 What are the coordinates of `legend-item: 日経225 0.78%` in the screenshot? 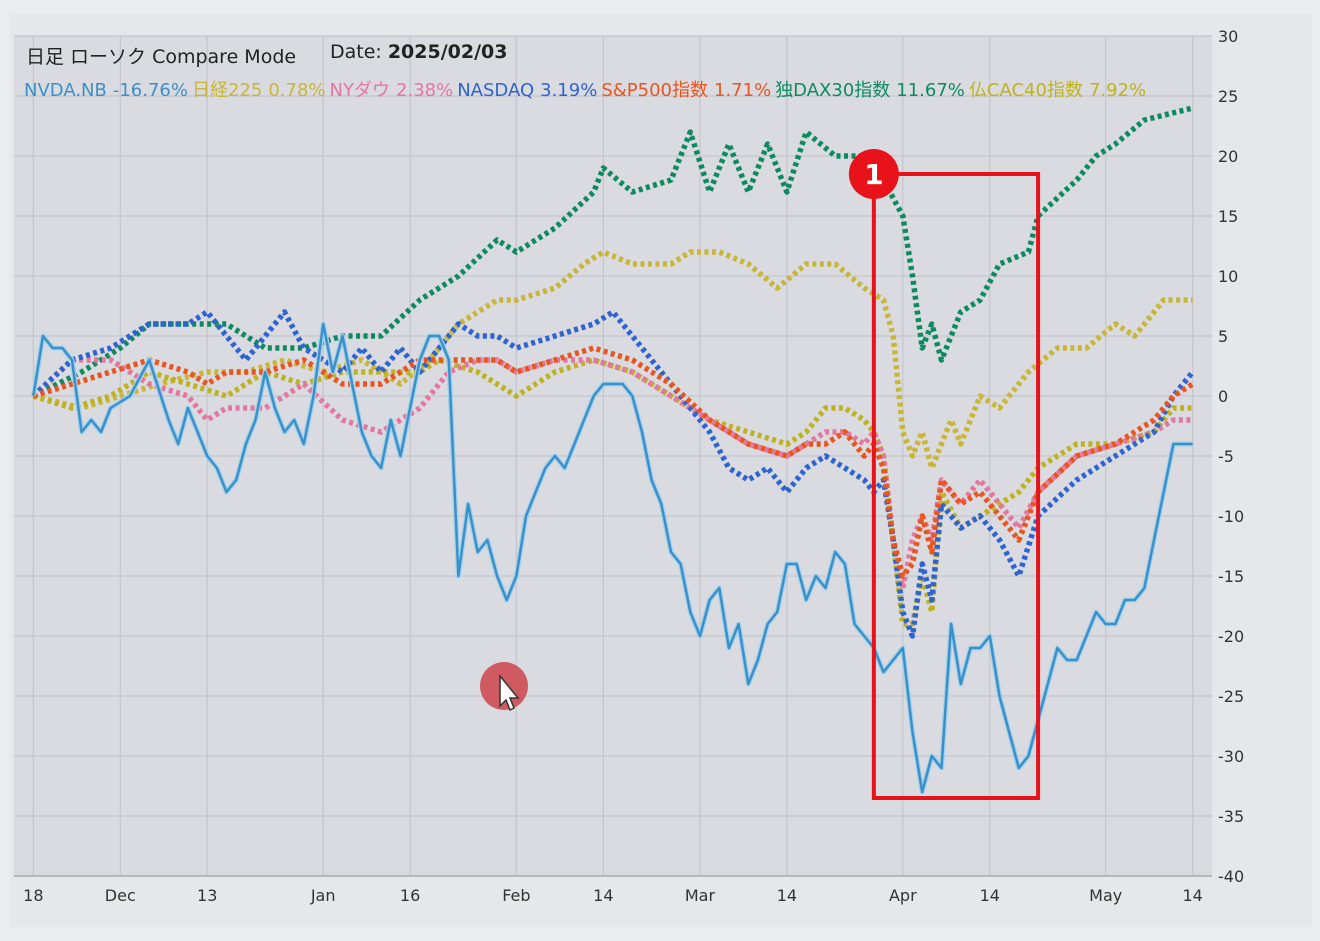 It's located at (259, 90).